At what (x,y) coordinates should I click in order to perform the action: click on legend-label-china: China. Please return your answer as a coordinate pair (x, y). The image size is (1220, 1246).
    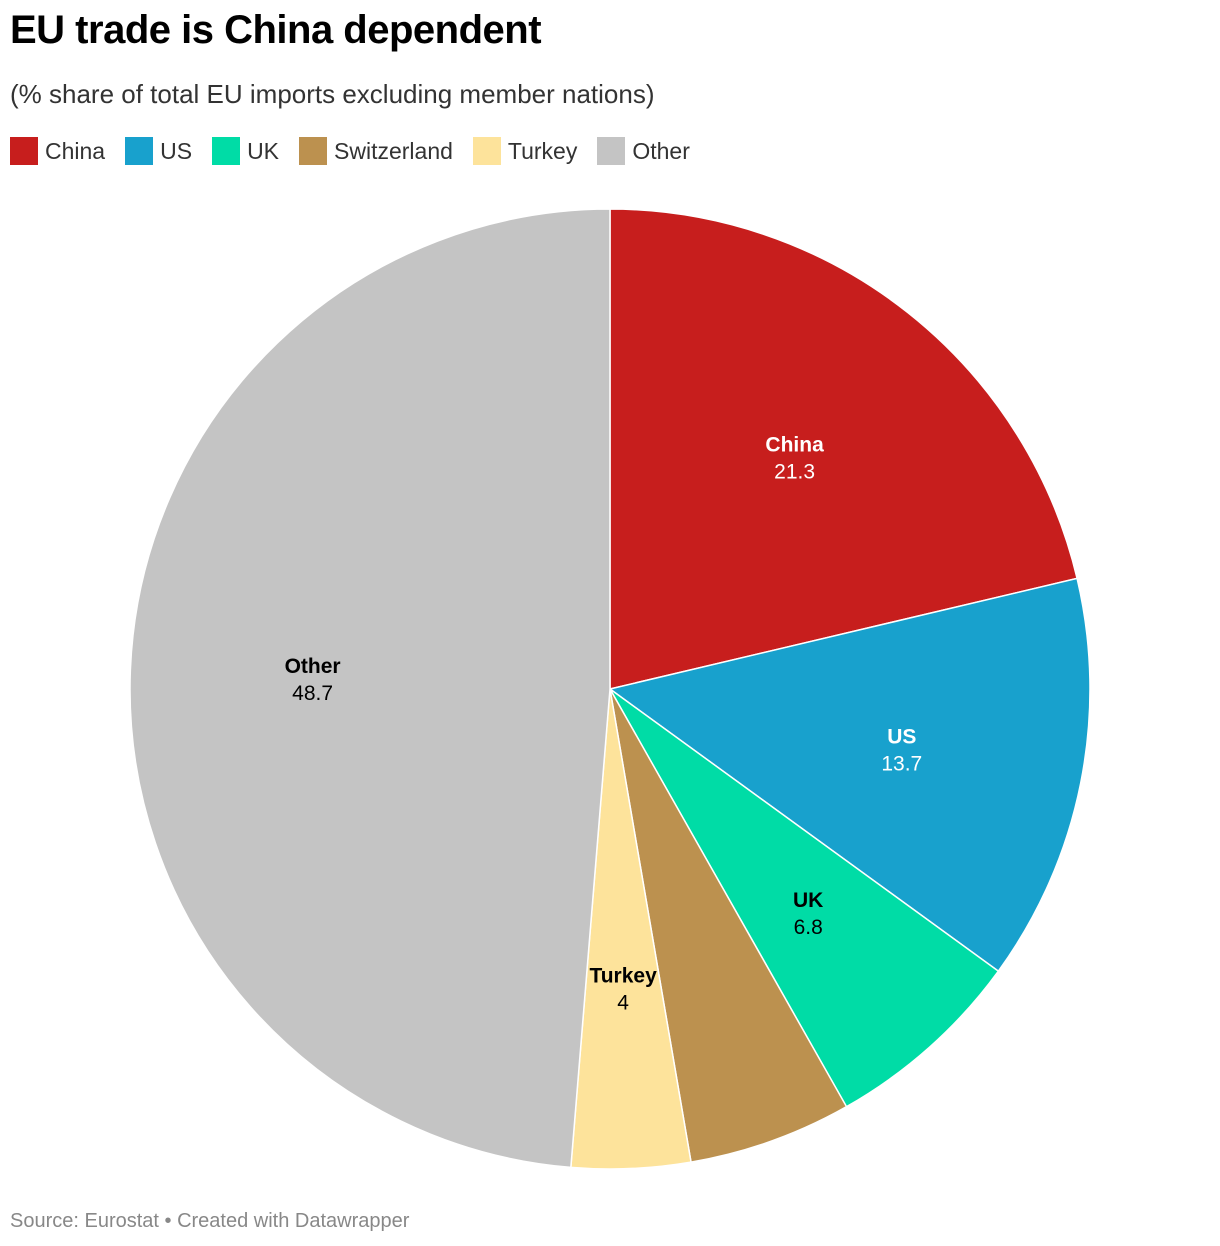
    Looking at the image, I should click on (75, 150).